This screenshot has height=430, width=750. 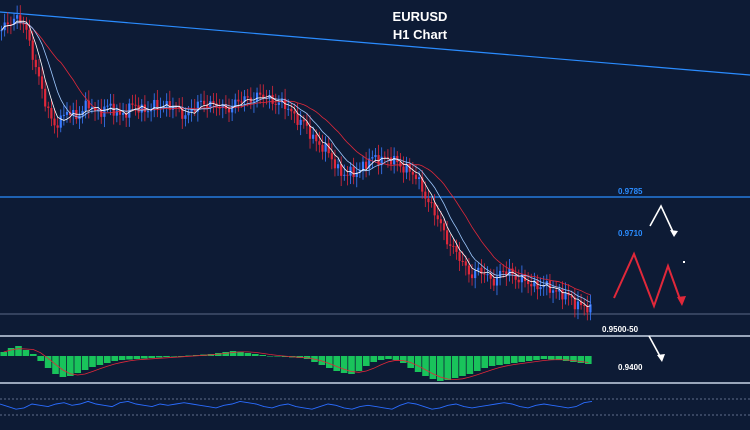 I want to click on chart-subtitle: H1 Chart, so click(x=420, y=34).